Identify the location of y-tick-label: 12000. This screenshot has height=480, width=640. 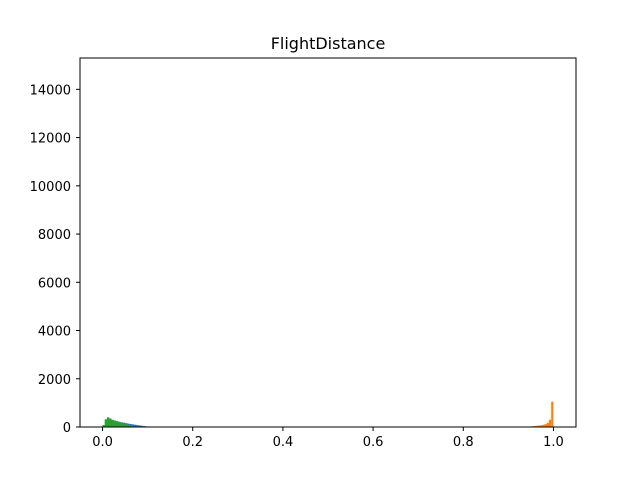
(50, 139).